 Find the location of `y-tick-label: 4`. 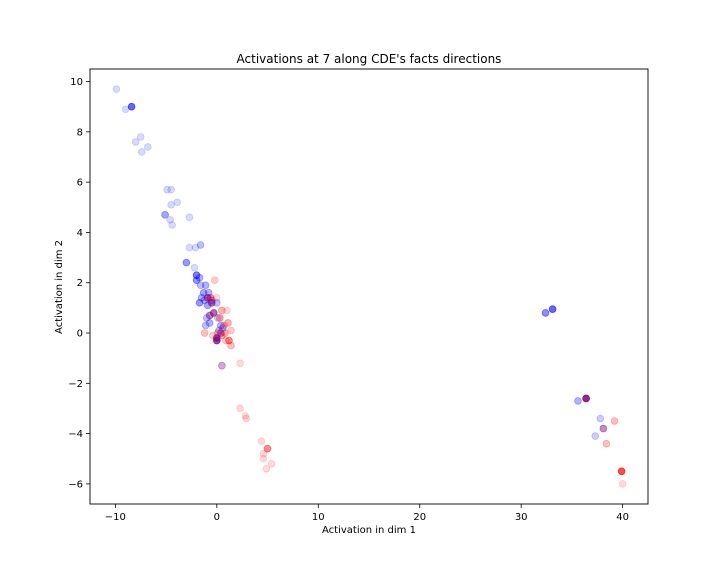

y-tick-label: 4 is located at coordinates (80, 233).